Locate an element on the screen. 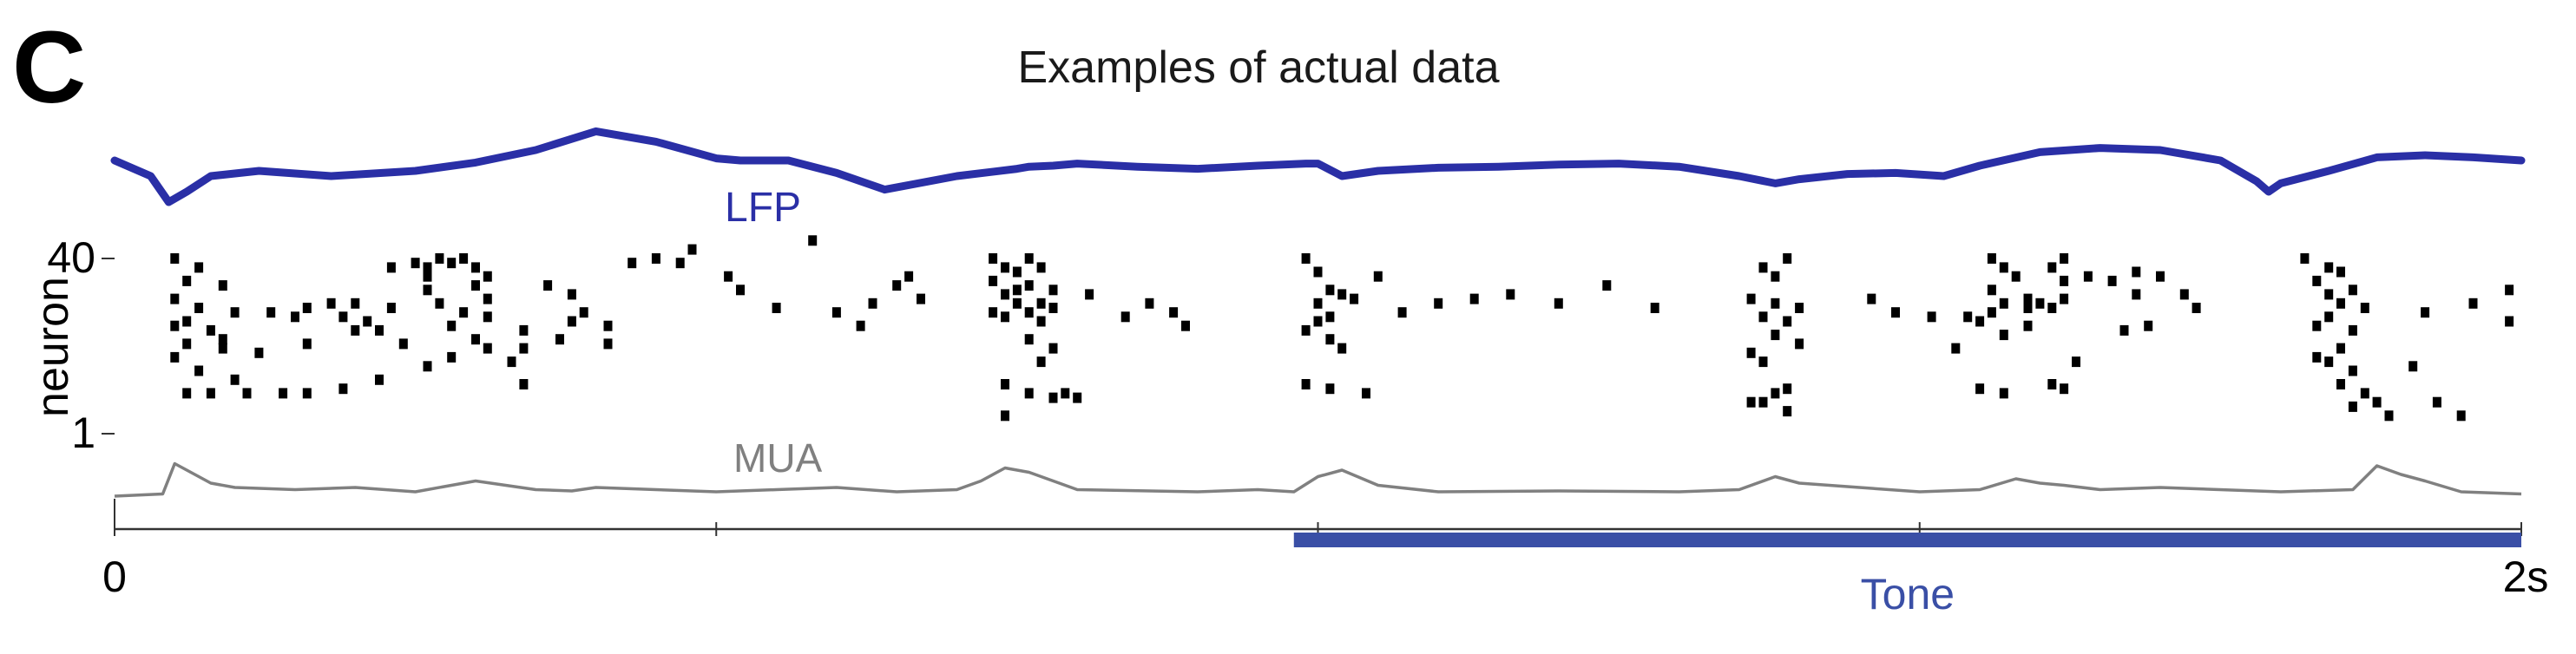  lfp-layer: LFP is located at coordinates (1318, 179).